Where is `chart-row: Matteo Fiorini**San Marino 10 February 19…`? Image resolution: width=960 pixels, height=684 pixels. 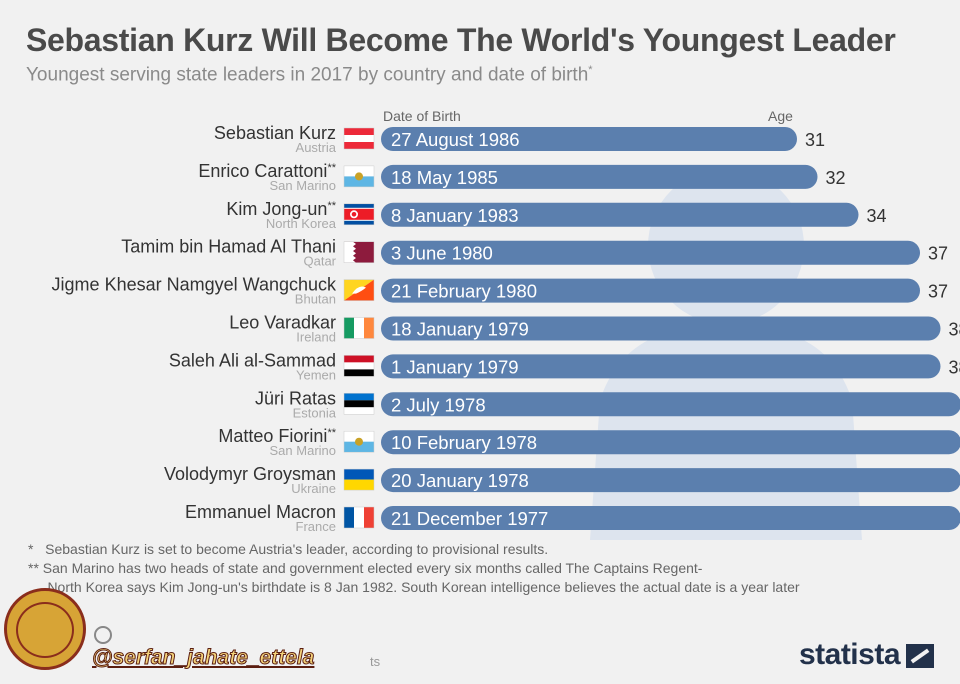 chart-row: Matteo Fiorini**San Marino 10 February 19… is located at coordinates (589, 442).